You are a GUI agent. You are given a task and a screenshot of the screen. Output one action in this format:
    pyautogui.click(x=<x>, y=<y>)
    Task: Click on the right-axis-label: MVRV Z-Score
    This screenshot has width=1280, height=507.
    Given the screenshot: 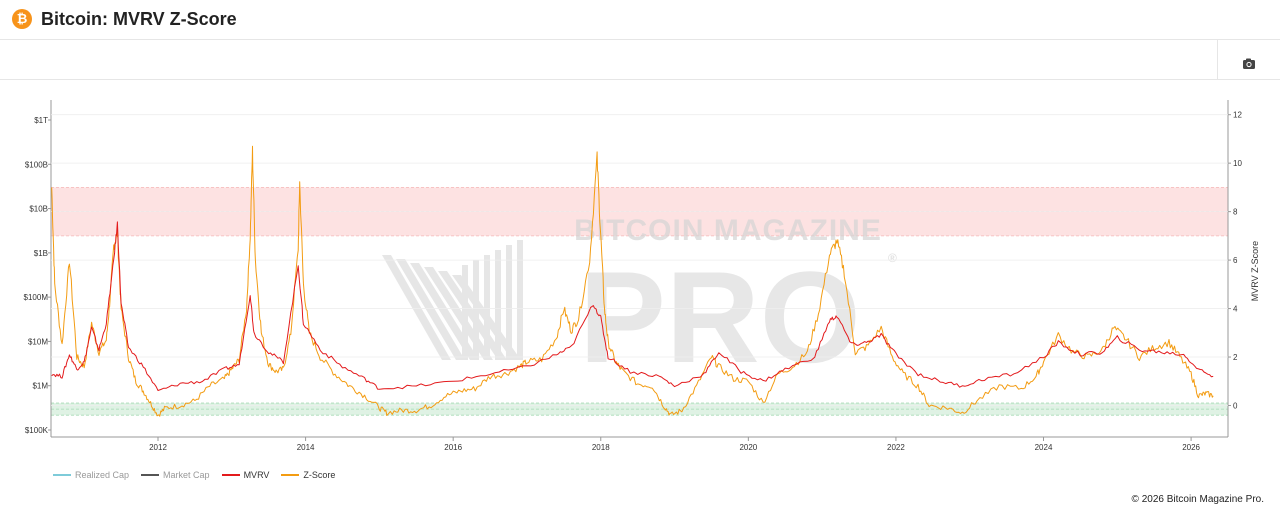 What is the action you would take?
    pyautogui.click(x=1255, y=271)
    